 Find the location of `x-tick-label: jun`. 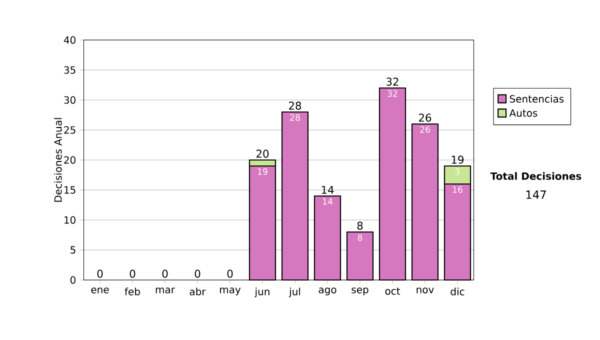

x-tick-label: jun is located at coordinates (262, 293).